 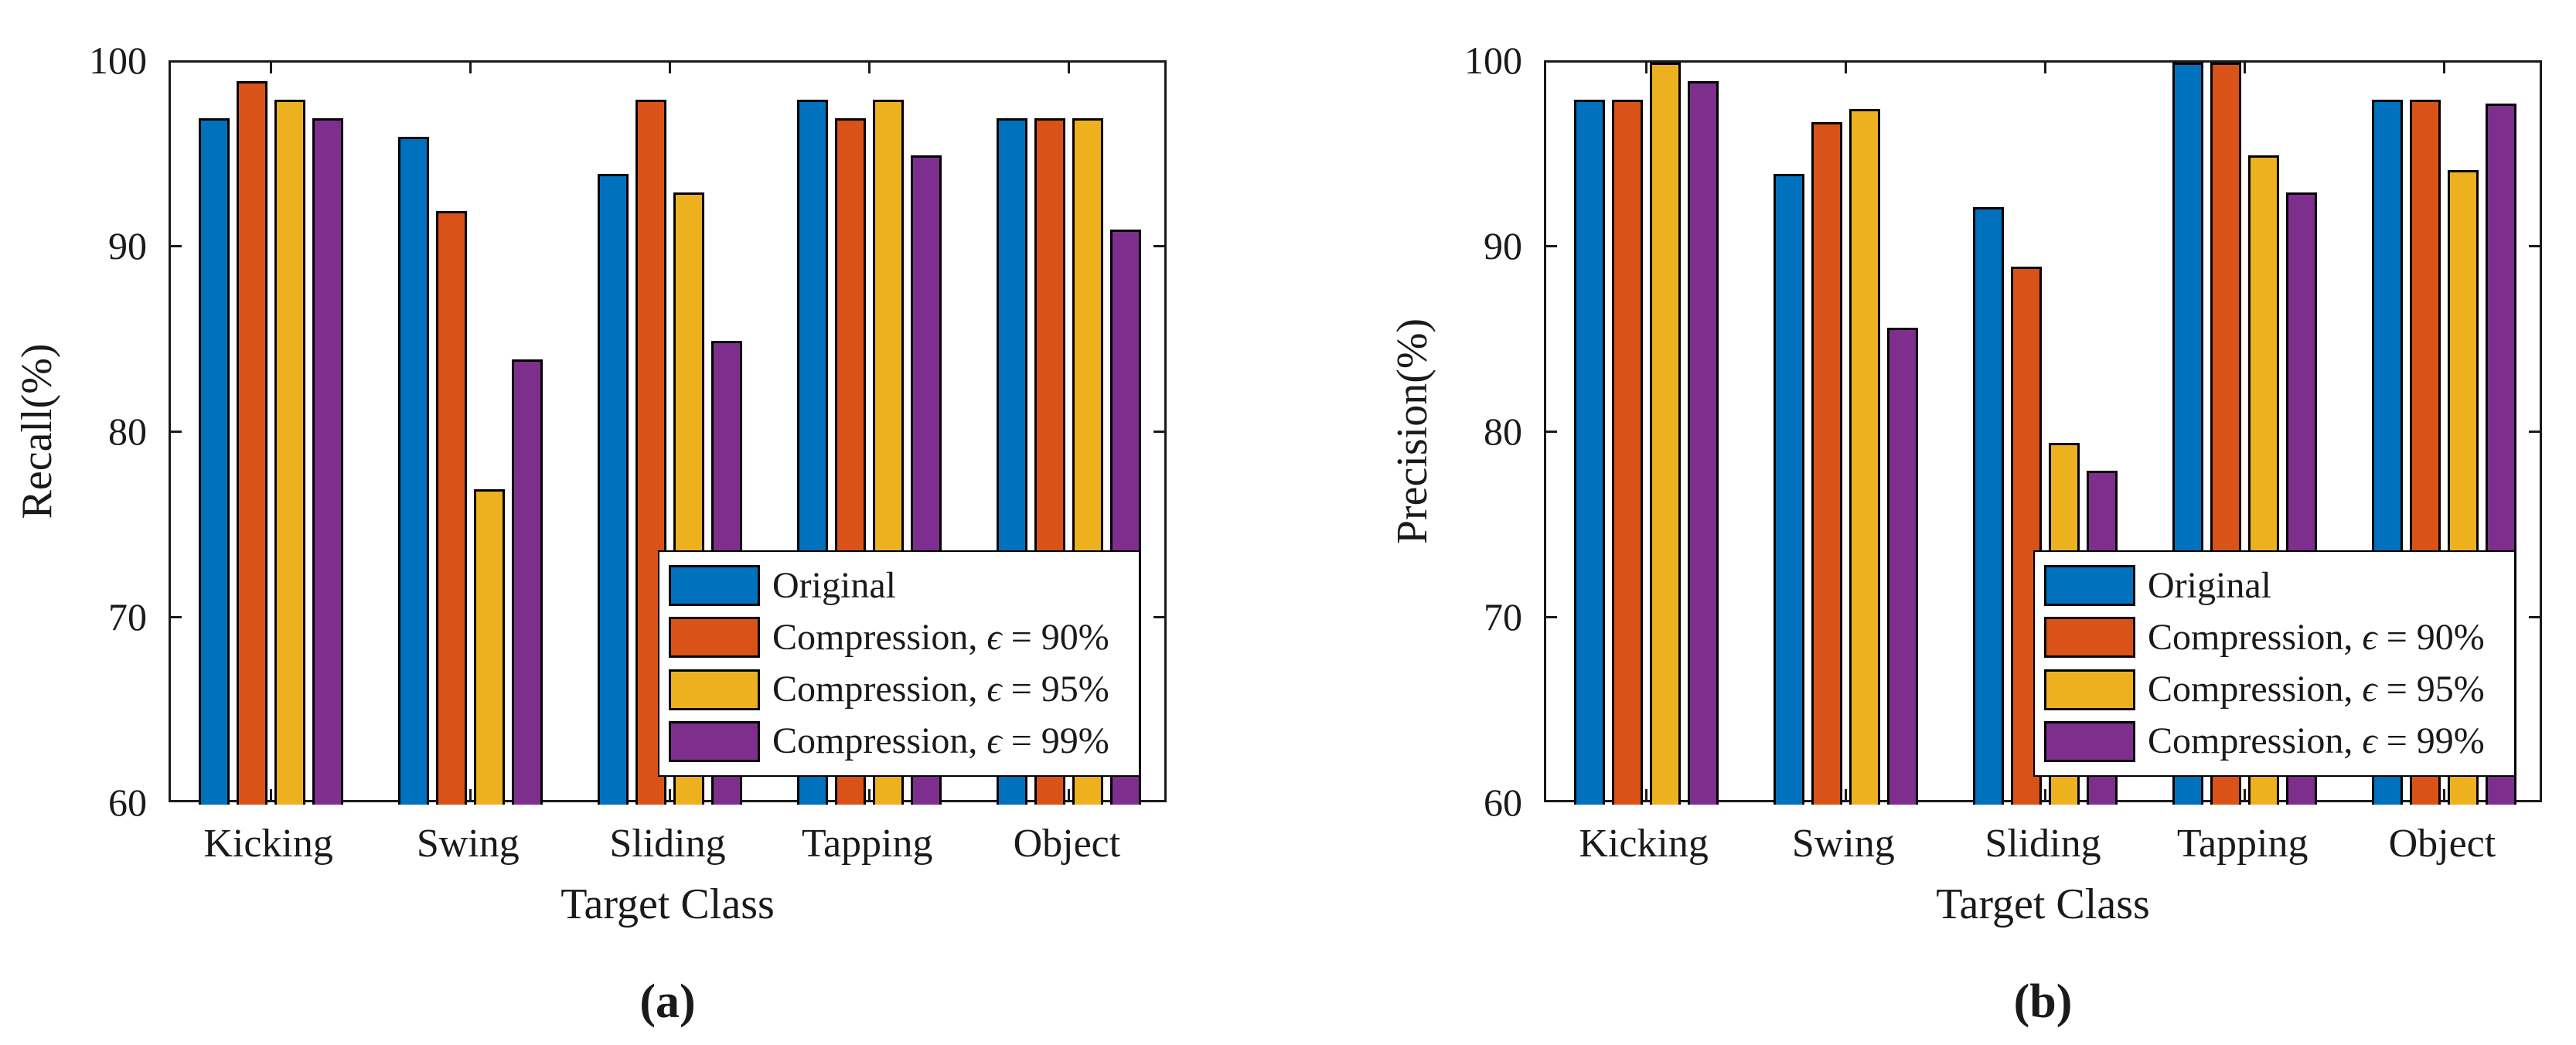 I want to click on y-tick-label: 80, so click(x=127, y=431).